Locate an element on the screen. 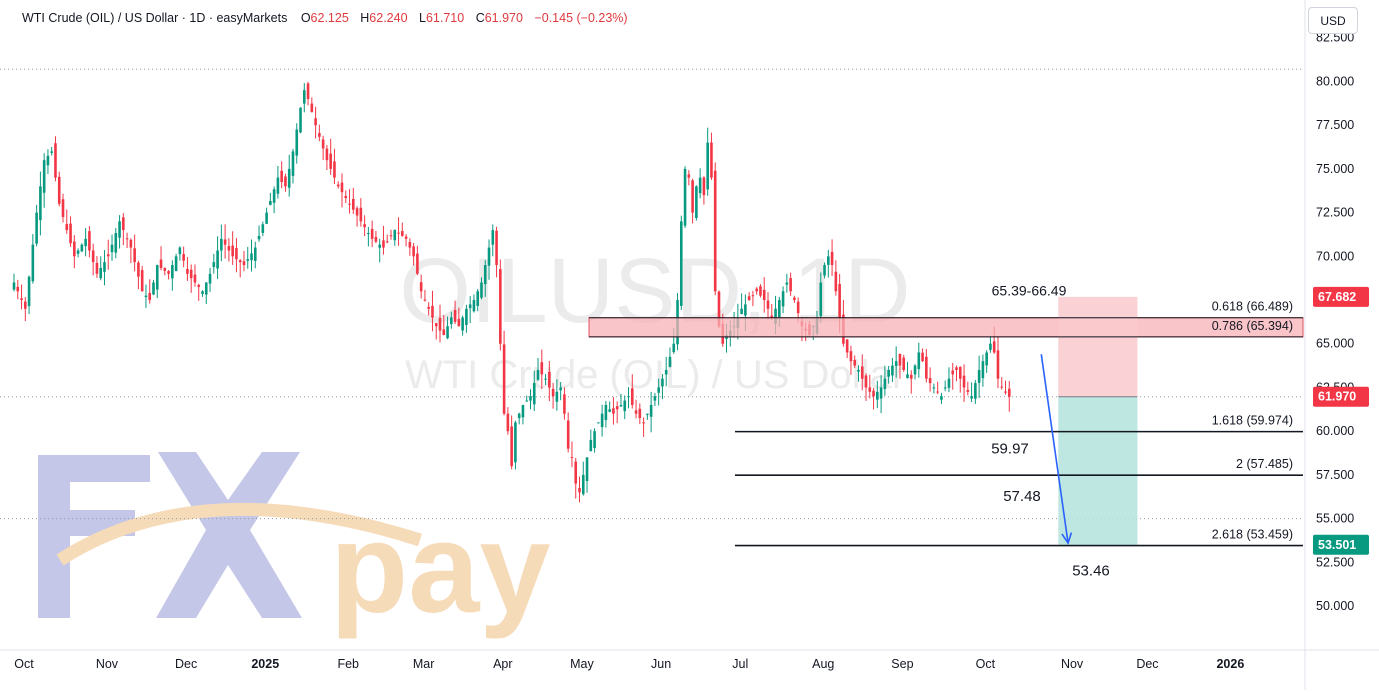 This screenshot has height=695, width=1379. x-tick-label: May is located at coordinates (582, 664).